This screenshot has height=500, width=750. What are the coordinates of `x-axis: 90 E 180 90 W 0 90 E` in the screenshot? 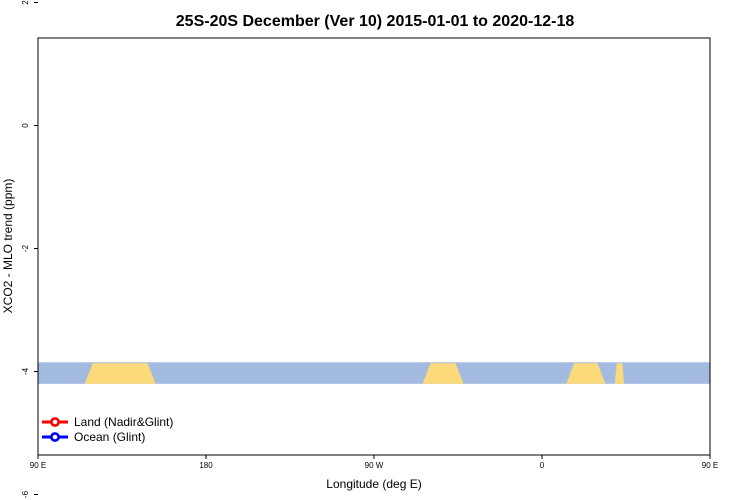 It's located at (374, 462).